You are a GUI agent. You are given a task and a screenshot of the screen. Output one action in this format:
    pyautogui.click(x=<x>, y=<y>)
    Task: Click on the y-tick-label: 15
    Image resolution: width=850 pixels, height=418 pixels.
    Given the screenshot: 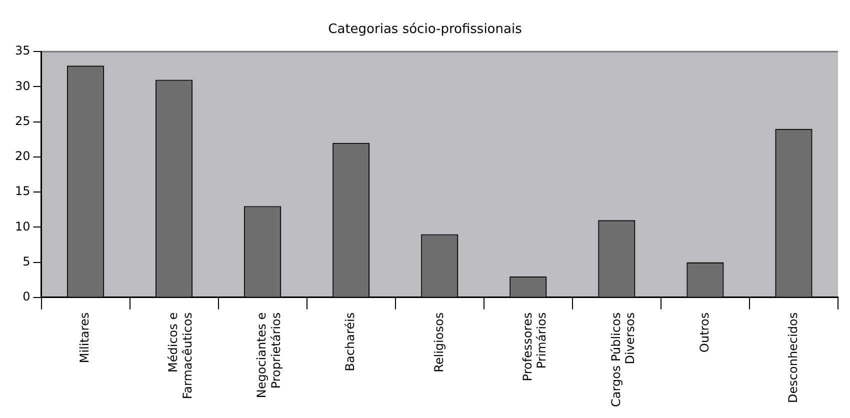 What is the action you would take?
    pyautogui.click(x=22, y=191)
    